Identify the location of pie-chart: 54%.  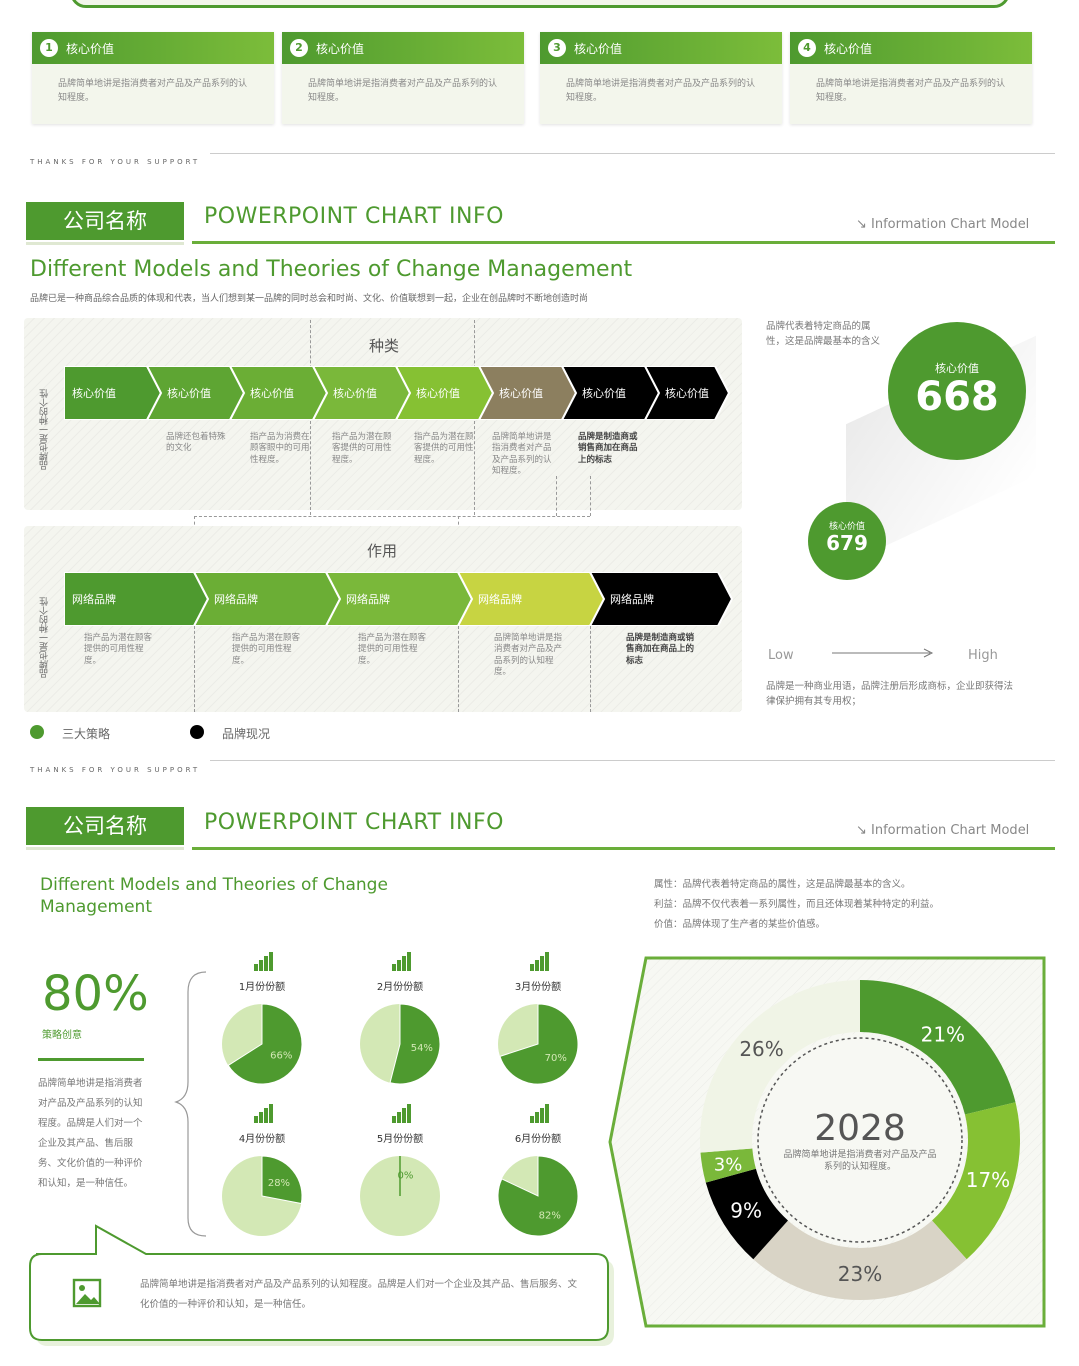
(400, 1044).